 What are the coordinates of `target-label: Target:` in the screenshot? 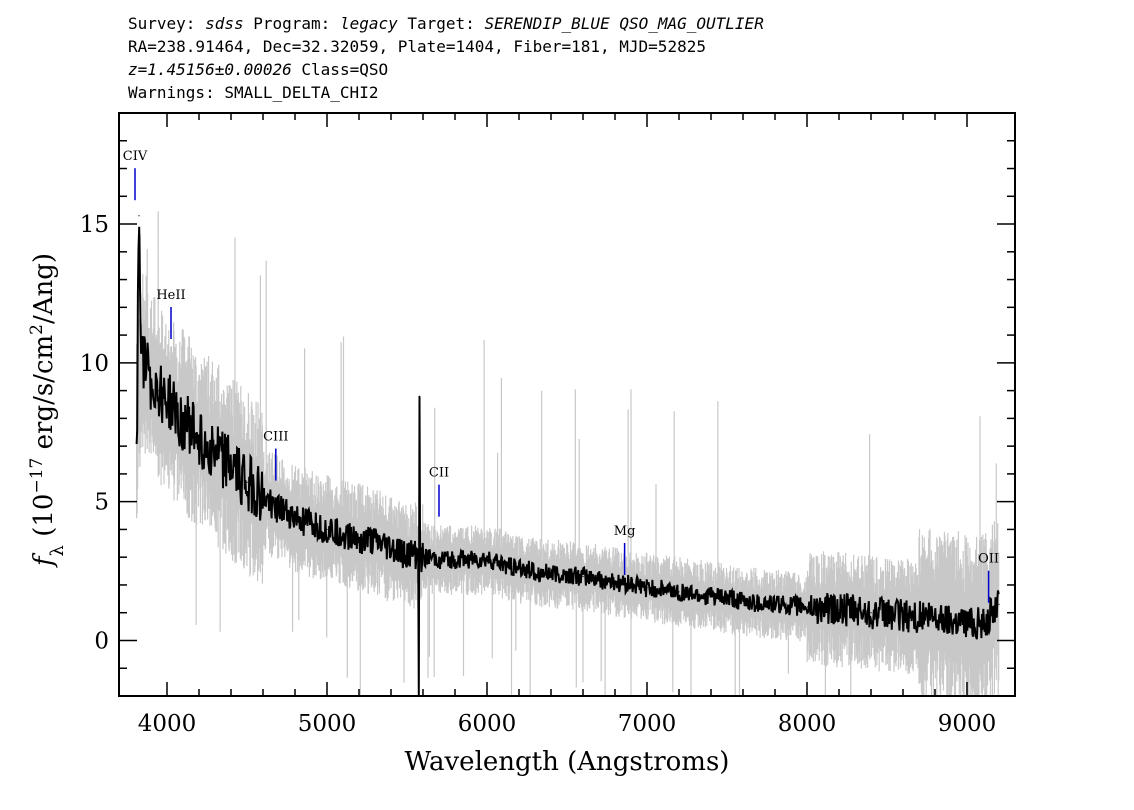 It's located at (441, 23).